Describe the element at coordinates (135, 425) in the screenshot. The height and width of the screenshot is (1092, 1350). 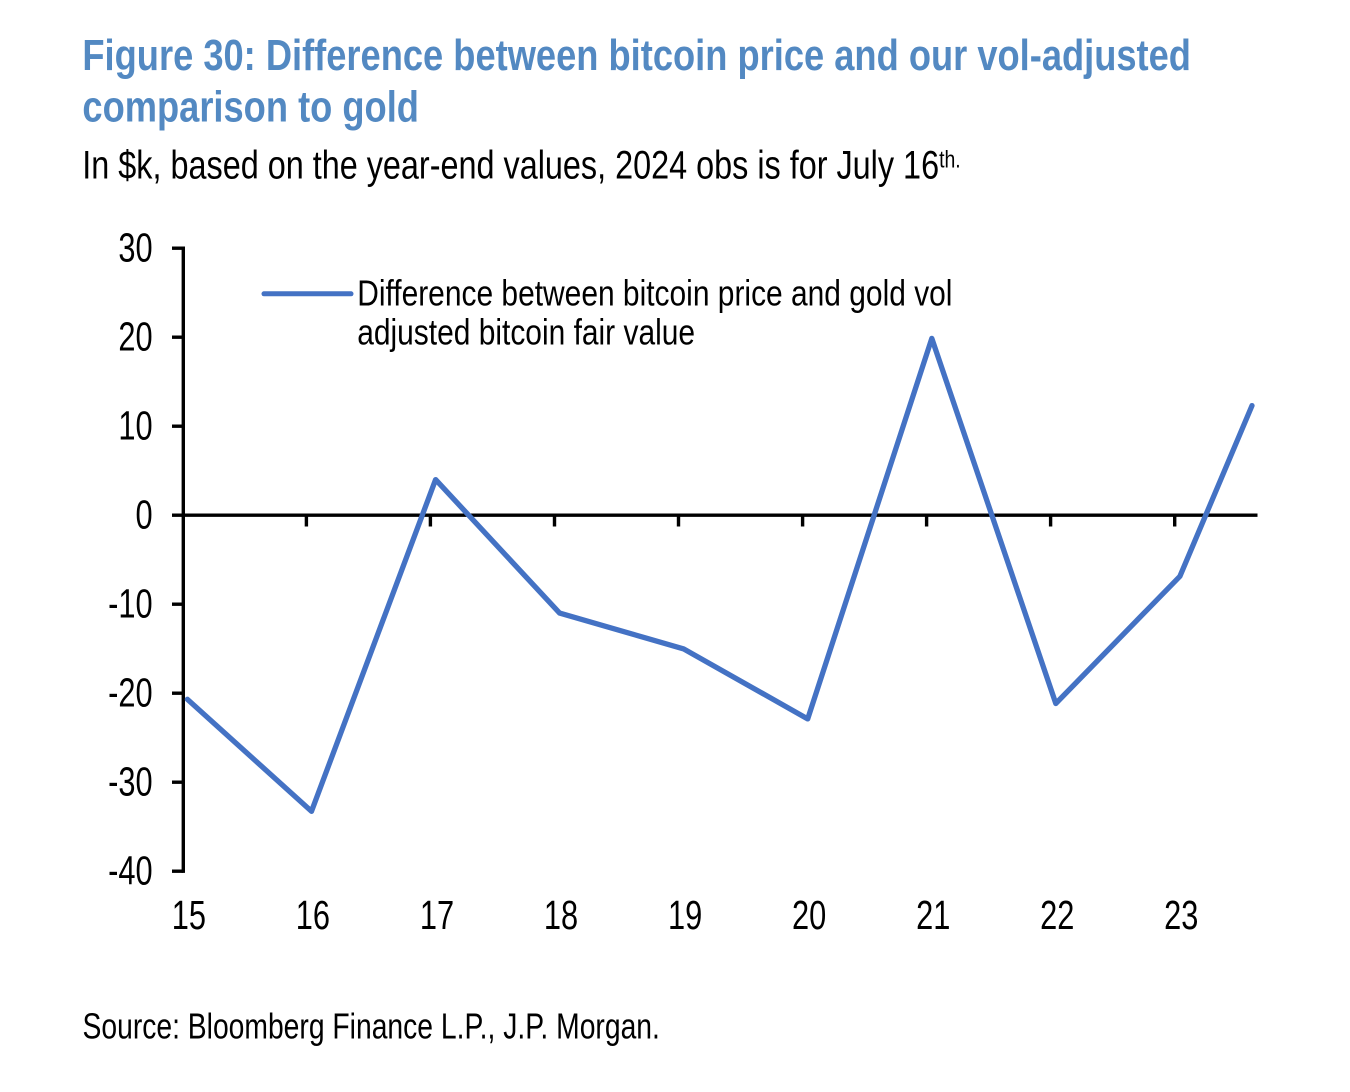
I see `svg-text: 10` at that location.